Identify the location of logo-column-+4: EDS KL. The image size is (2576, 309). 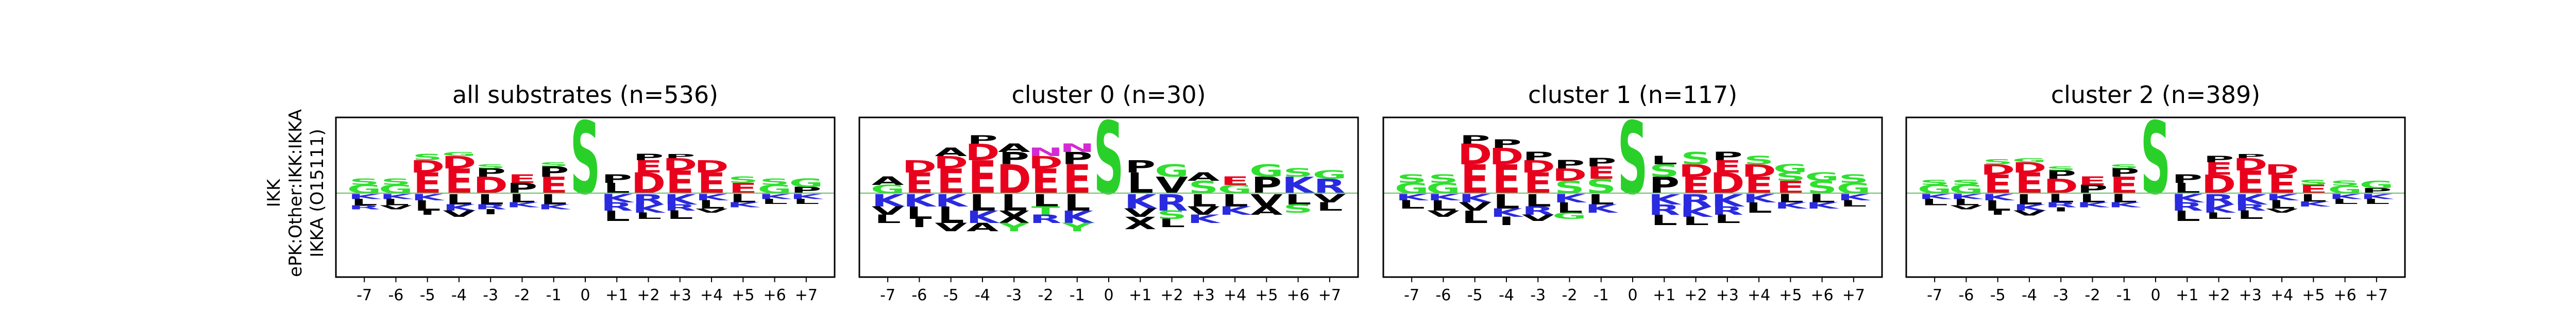
(1758, 185).